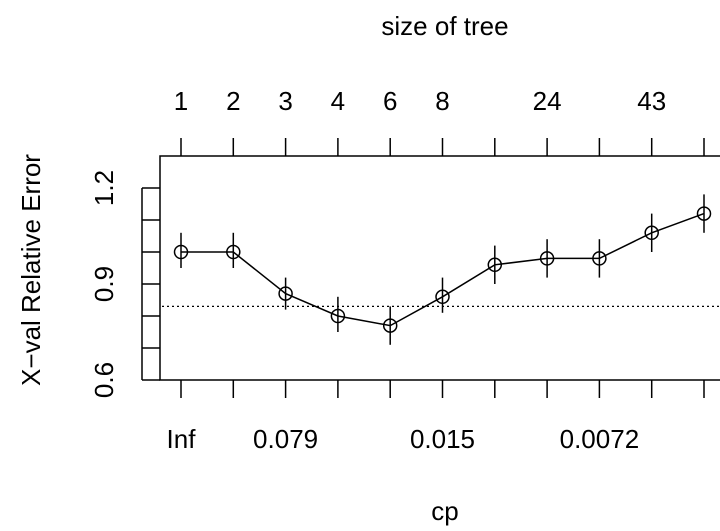 The image size is (720, 531). Describe the element at coordinates (182, 439) in the screenshot. I see `x-tick-label-bottom: Inf` at that location.